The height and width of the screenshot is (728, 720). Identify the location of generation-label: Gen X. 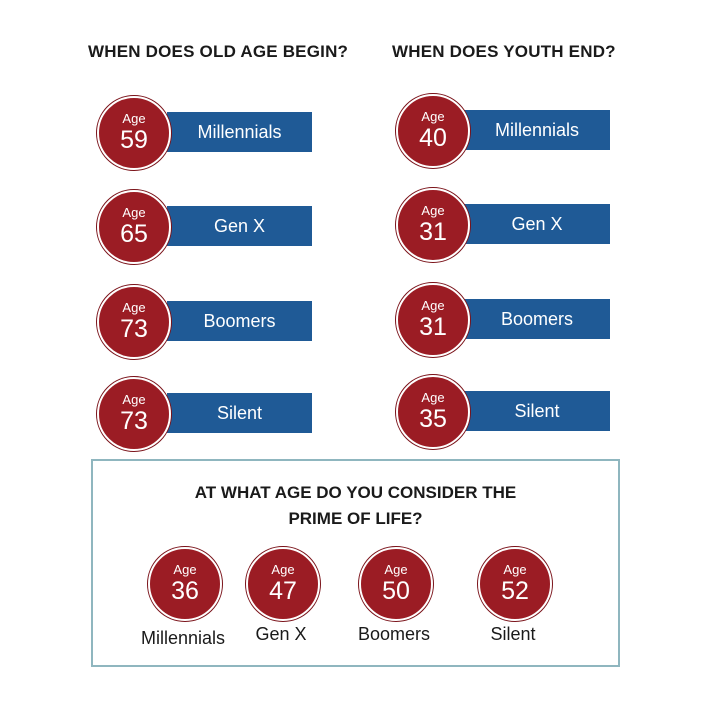
(281, 634).